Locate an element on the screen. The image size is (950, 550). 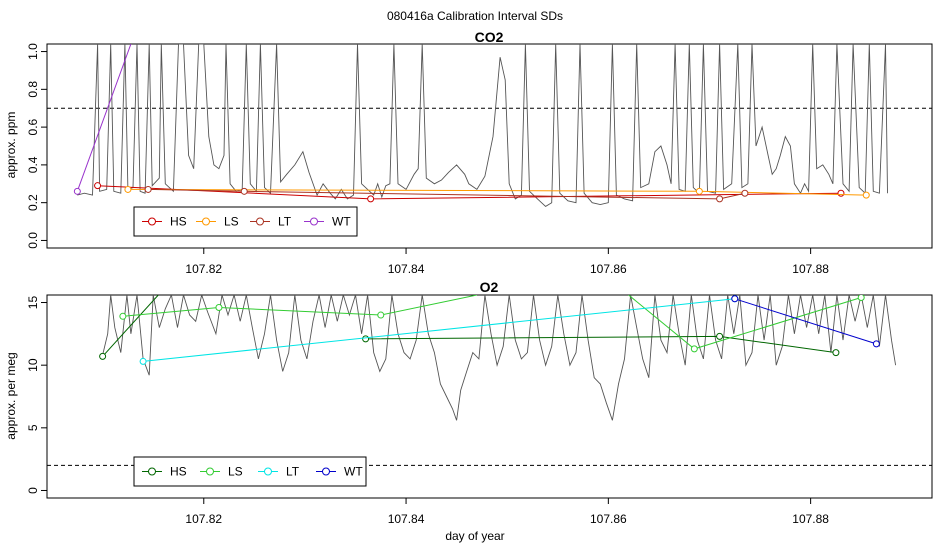
o2-y-tick-label: 10 is located at coordinates (33, 365).